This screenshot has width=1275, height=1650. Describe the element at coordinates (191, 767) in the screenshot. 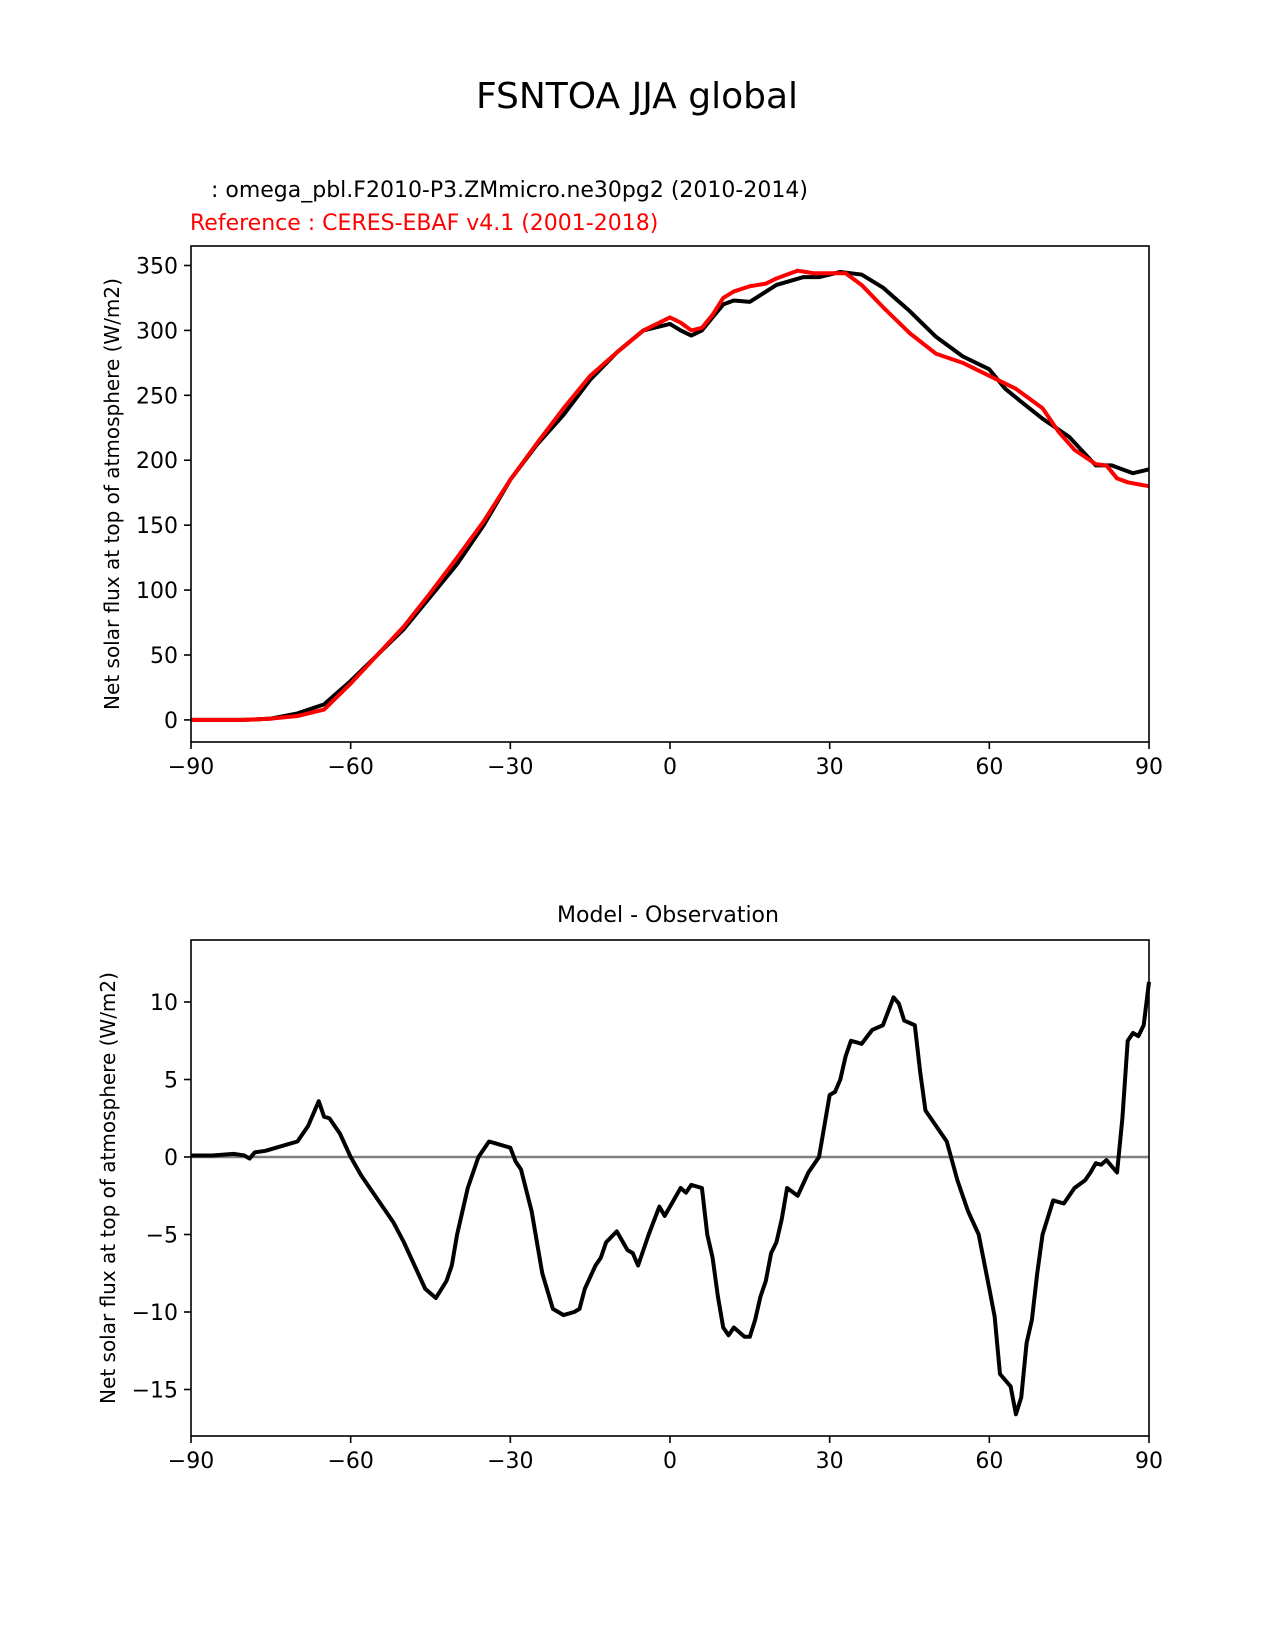

I see `top-chart-x-tick-label: −90` at that location.